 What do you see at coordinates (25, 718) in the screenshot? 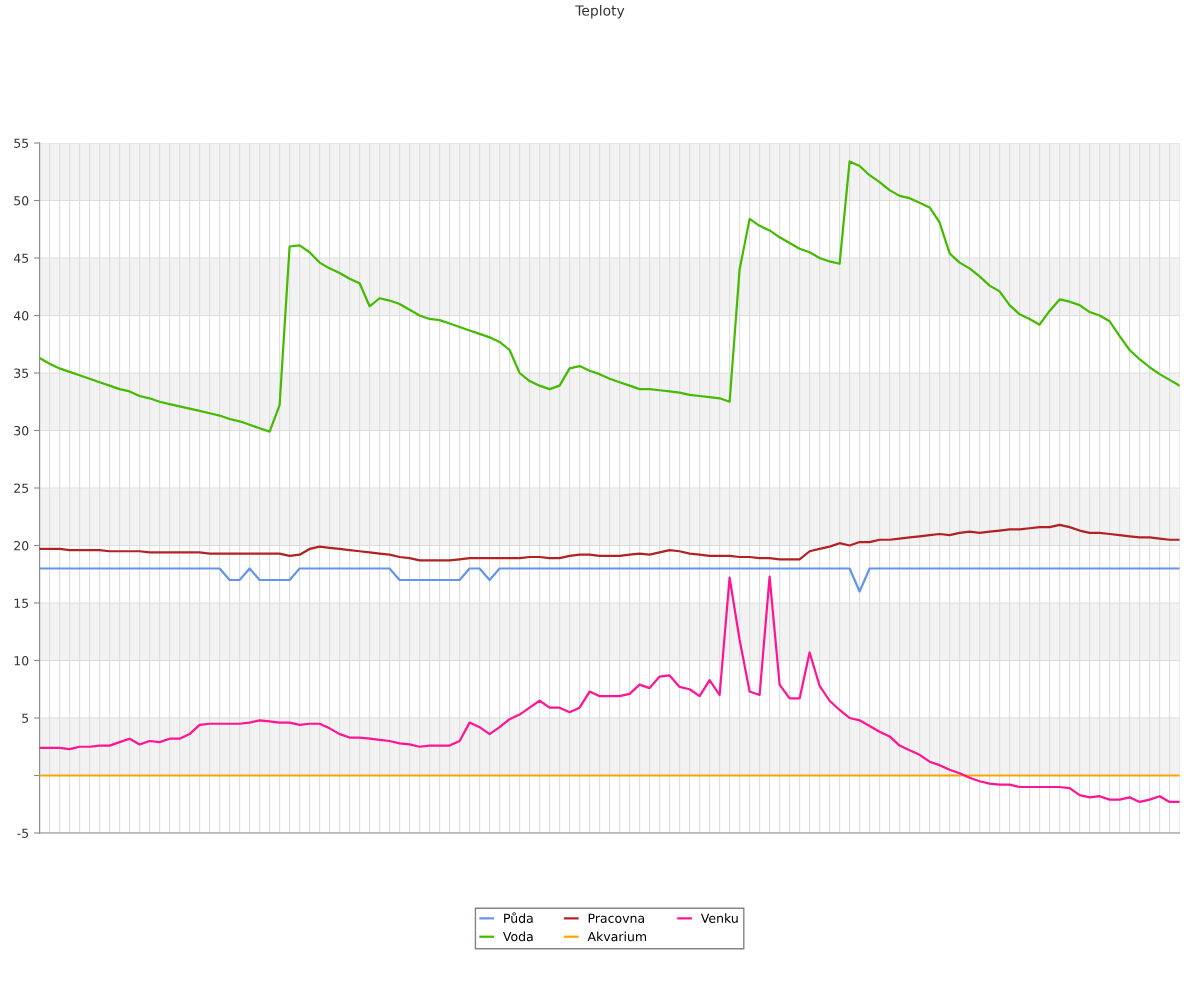
I see `y-tick-label: 5` at bounding box center [25, 718].